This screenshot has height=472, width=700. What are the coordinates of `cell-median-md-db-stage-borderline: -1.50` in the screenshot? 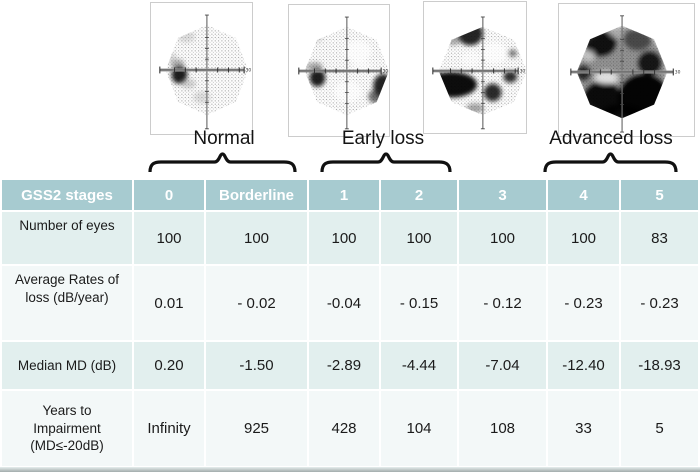 It's located at (256, 365).